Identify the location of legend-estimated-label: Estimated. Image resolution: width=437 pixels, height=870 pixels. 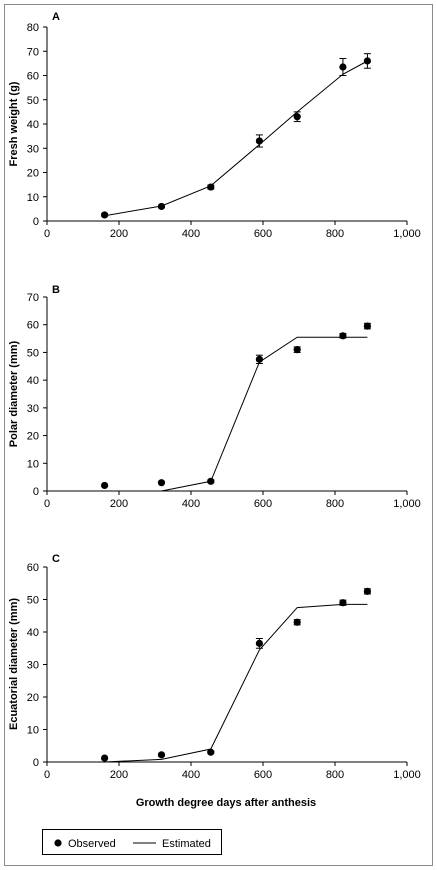
(186, 844).